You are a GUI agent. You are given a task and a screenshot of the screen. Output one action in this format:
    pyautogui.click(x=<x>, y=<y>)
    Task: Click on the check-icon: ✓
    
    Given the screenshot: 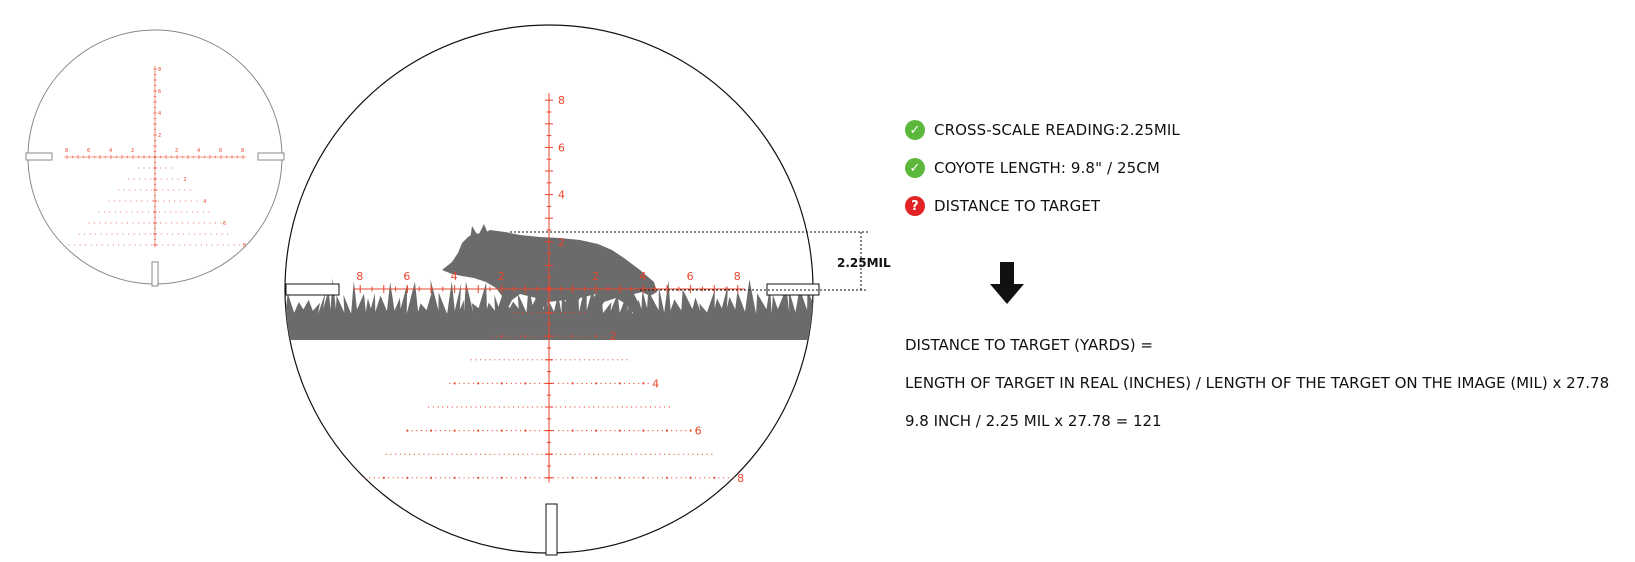 What is the action you would take?
    pyautogui.click(x=915, y=130)
    